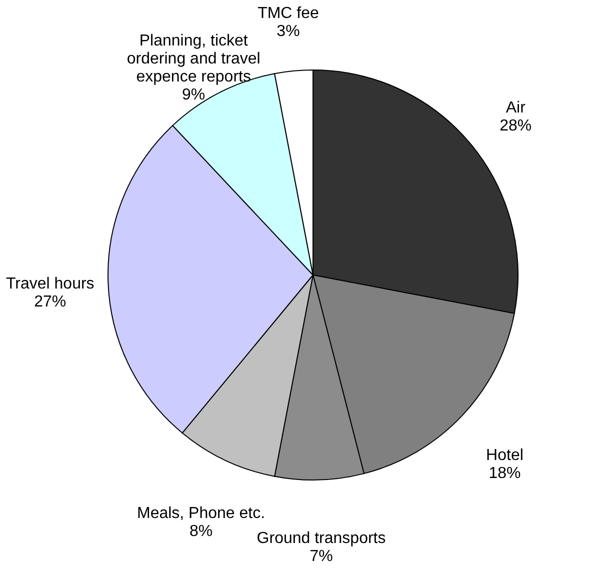  I want to click on slice-label: Ground transports, so click(321, 538).